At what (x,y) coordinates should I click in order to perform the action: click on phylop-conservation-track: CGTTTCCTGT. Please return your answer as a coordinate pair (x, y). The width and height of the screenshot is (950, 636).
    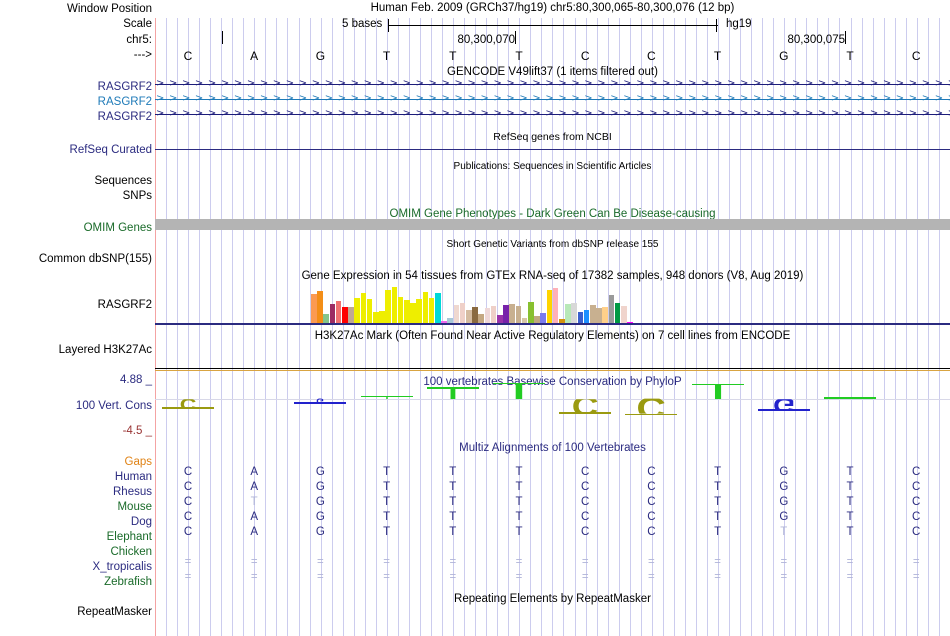
    Looking at the image, I should click on (552, 399).